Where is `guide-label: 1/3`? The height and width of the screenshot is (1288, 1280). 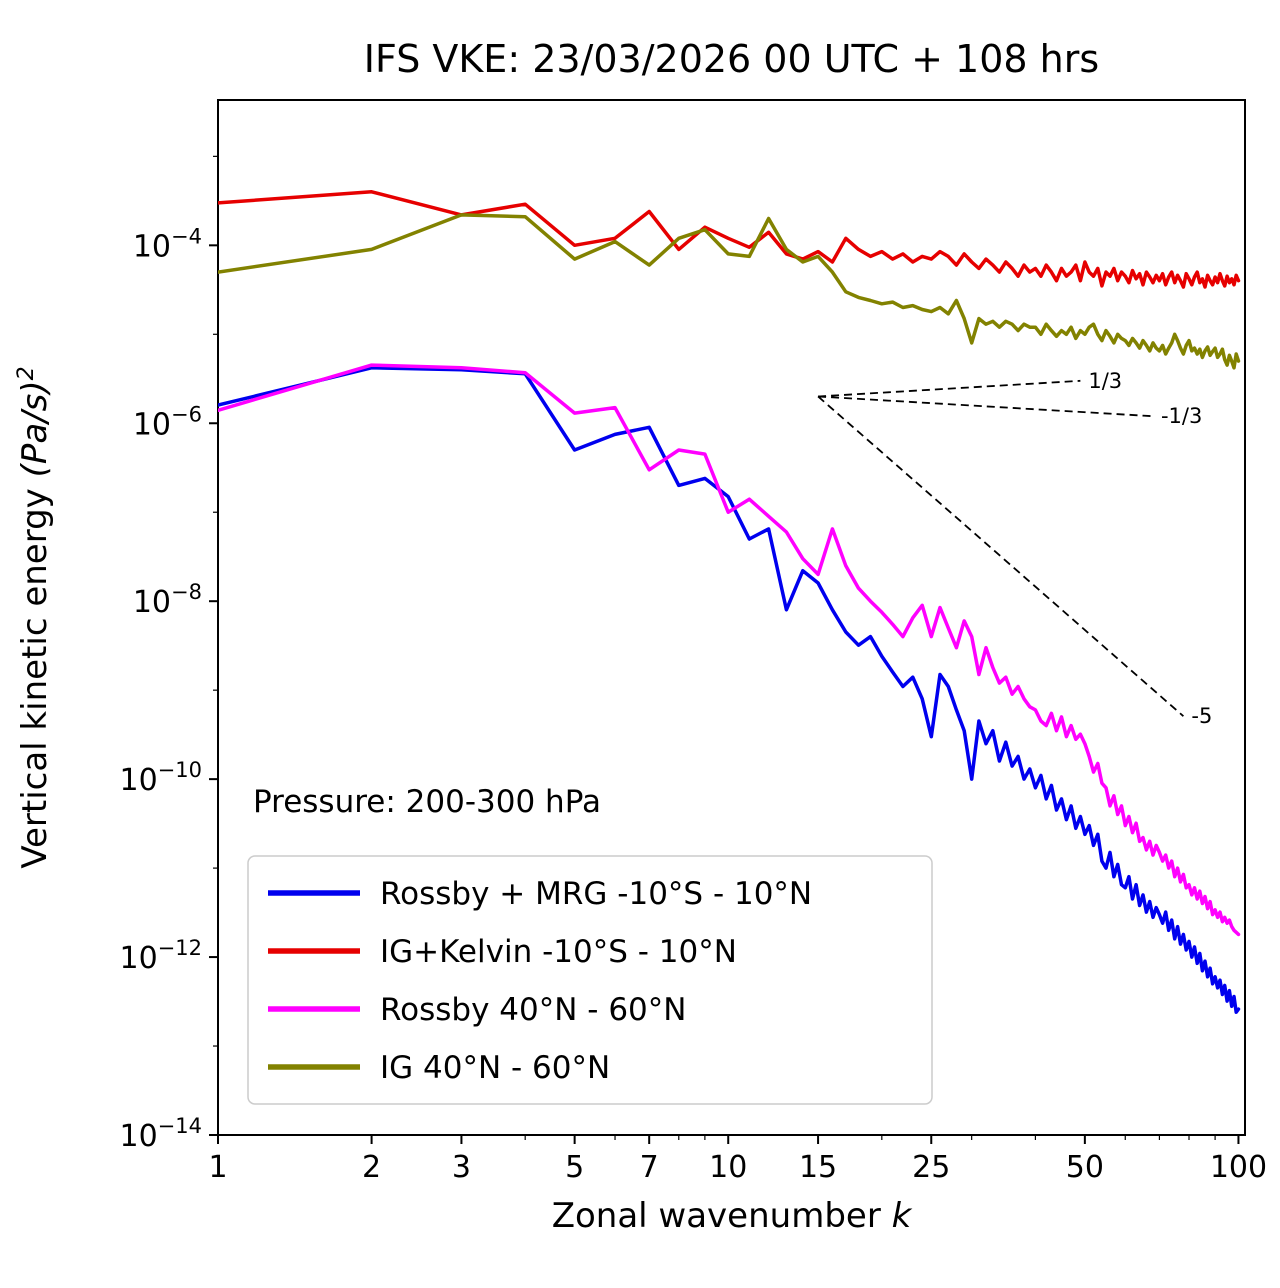 guide-label: 1/3 is located at coordinates (1105, 381).